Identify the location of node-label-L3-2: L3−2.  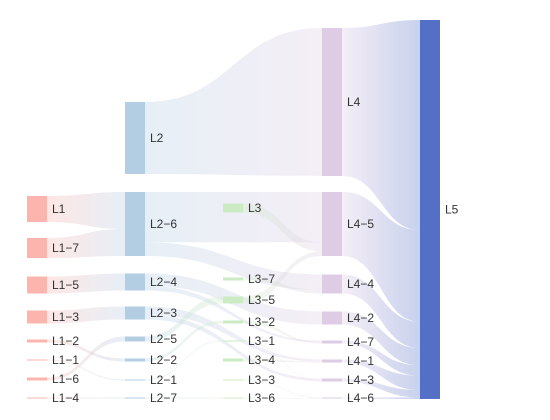
(261, 322).